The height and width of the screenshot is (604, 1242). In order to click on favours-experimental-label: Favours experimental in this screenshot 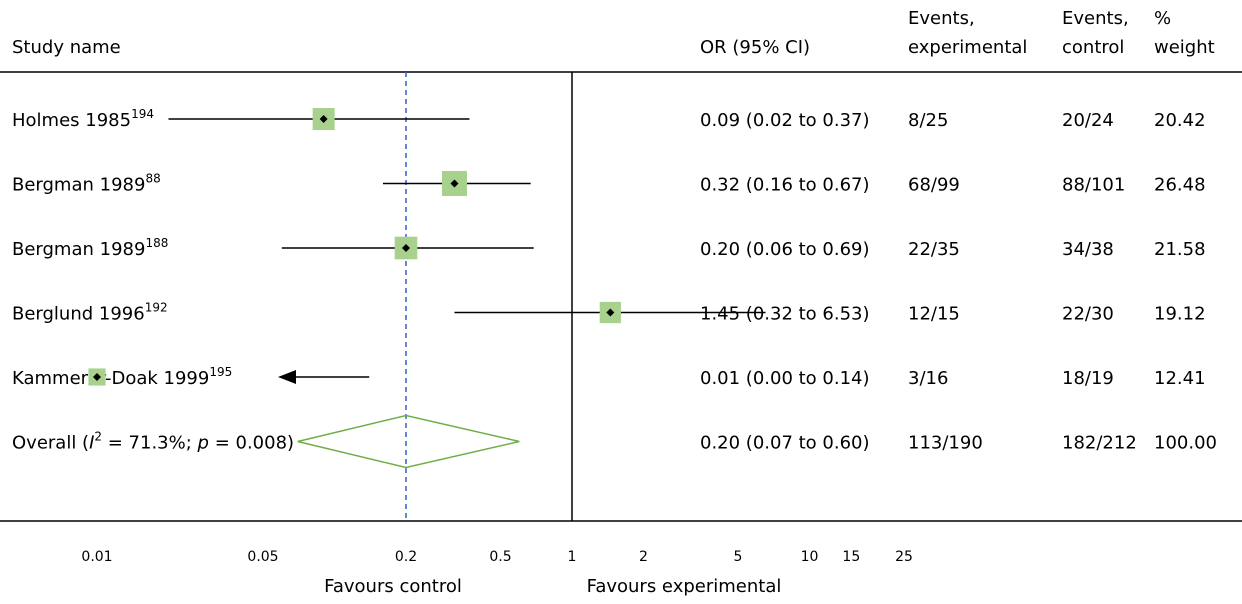, I will do `click(684, 586)`.